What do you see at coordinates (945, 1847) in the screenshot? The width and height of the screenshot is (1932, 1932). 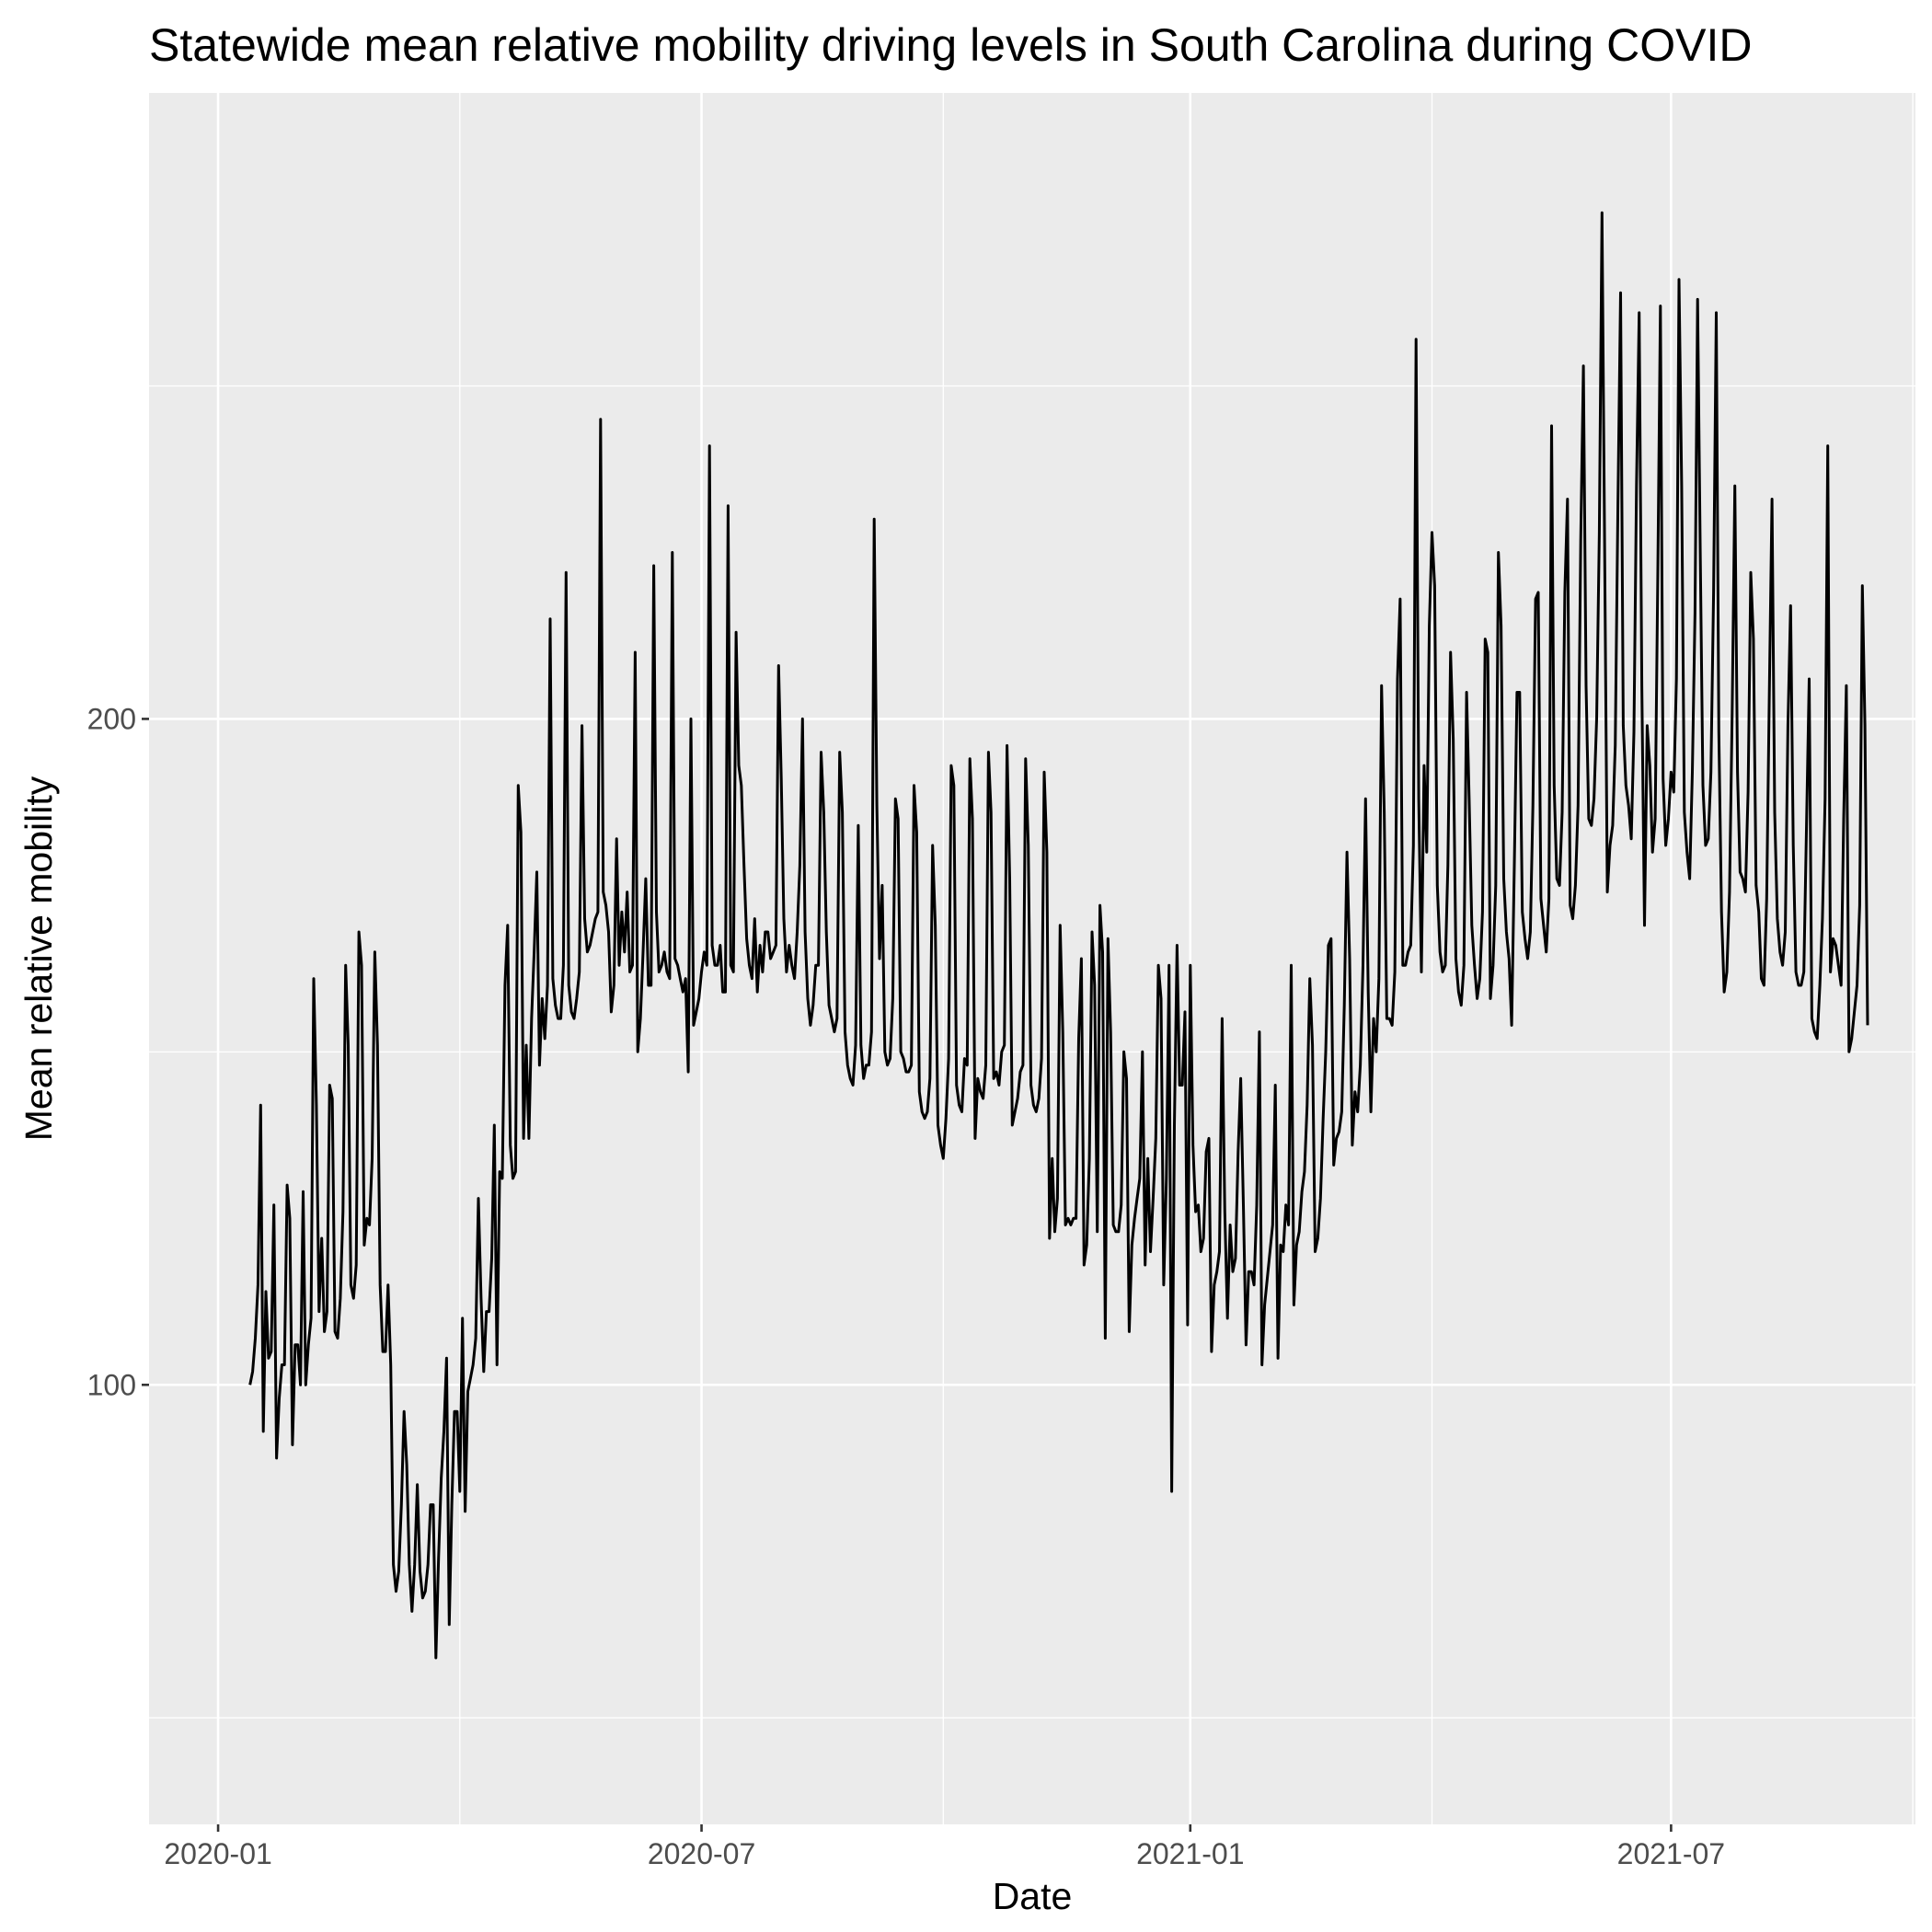 I see `x-axis: 2020-01 2020-07 2021-01 2021-07` at bounding box center [945, 1847].